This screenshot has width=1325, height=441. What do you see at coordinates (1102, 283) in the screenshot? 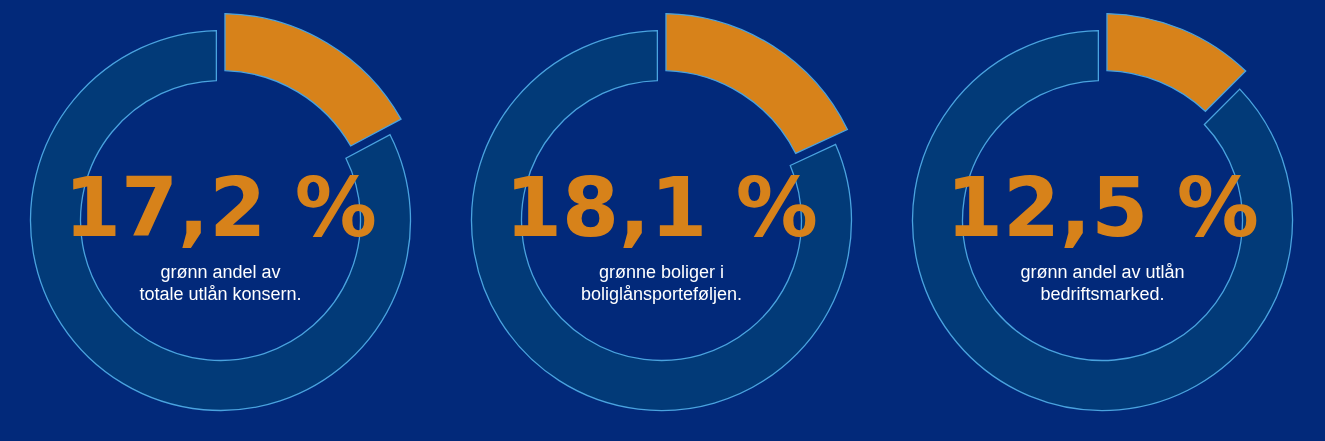
I see `text: grønn andel av utlån bedriftsmarked.` at bounding box center [1102, 283].